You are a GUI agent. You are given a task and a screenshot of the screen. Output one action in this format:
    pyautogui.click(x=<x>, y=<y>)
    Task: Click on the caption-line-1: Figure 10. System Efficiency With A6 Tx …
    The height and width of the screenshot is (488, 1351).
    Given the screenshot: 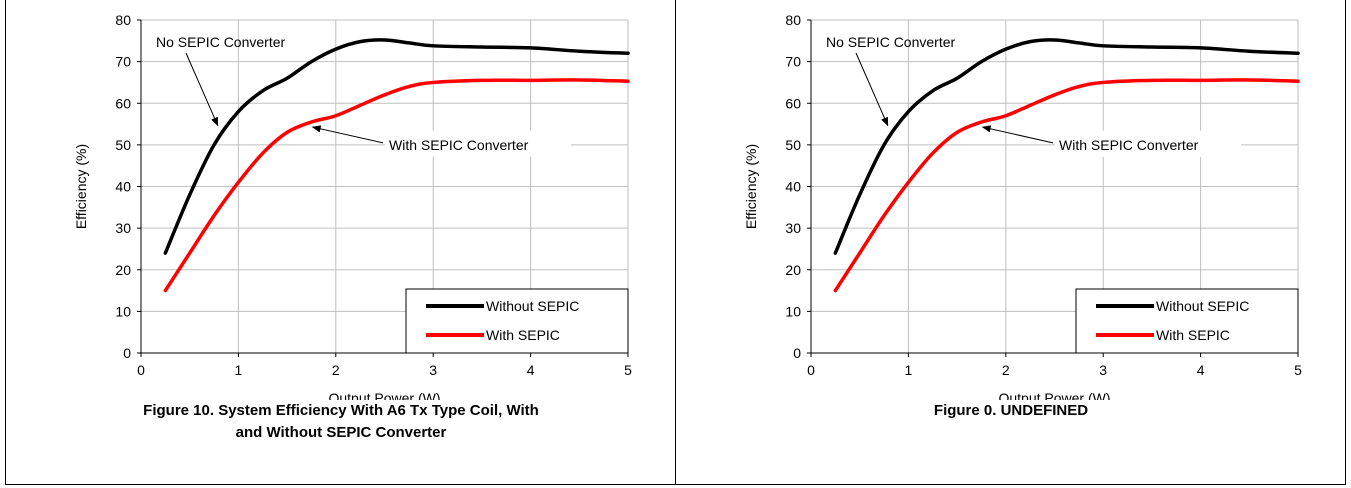 What is the action you would take?
    pyautogui.click(x=341, y=410)
    